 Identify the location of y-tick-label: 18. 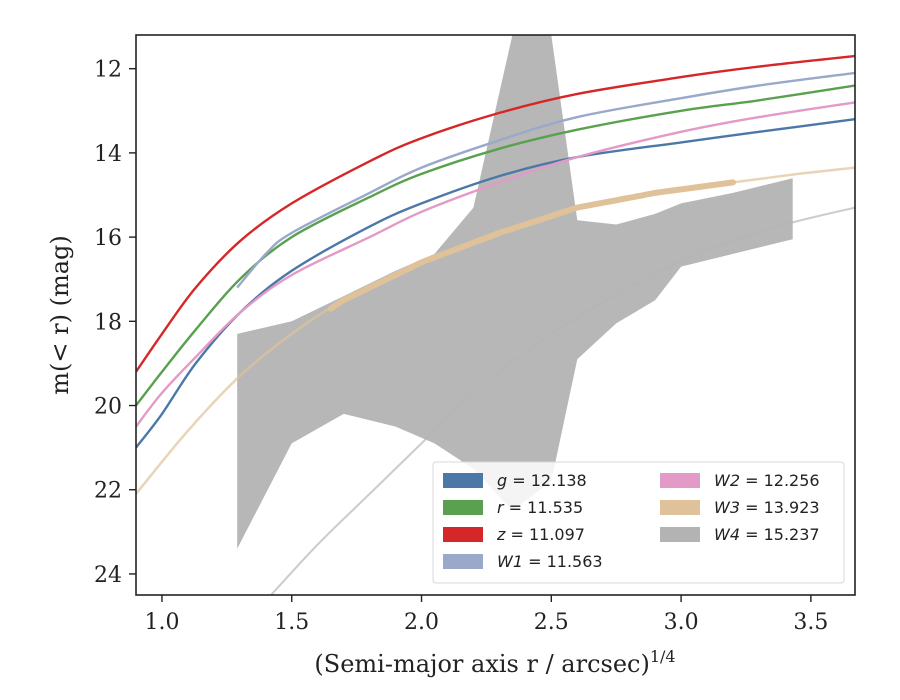
(108, 322).